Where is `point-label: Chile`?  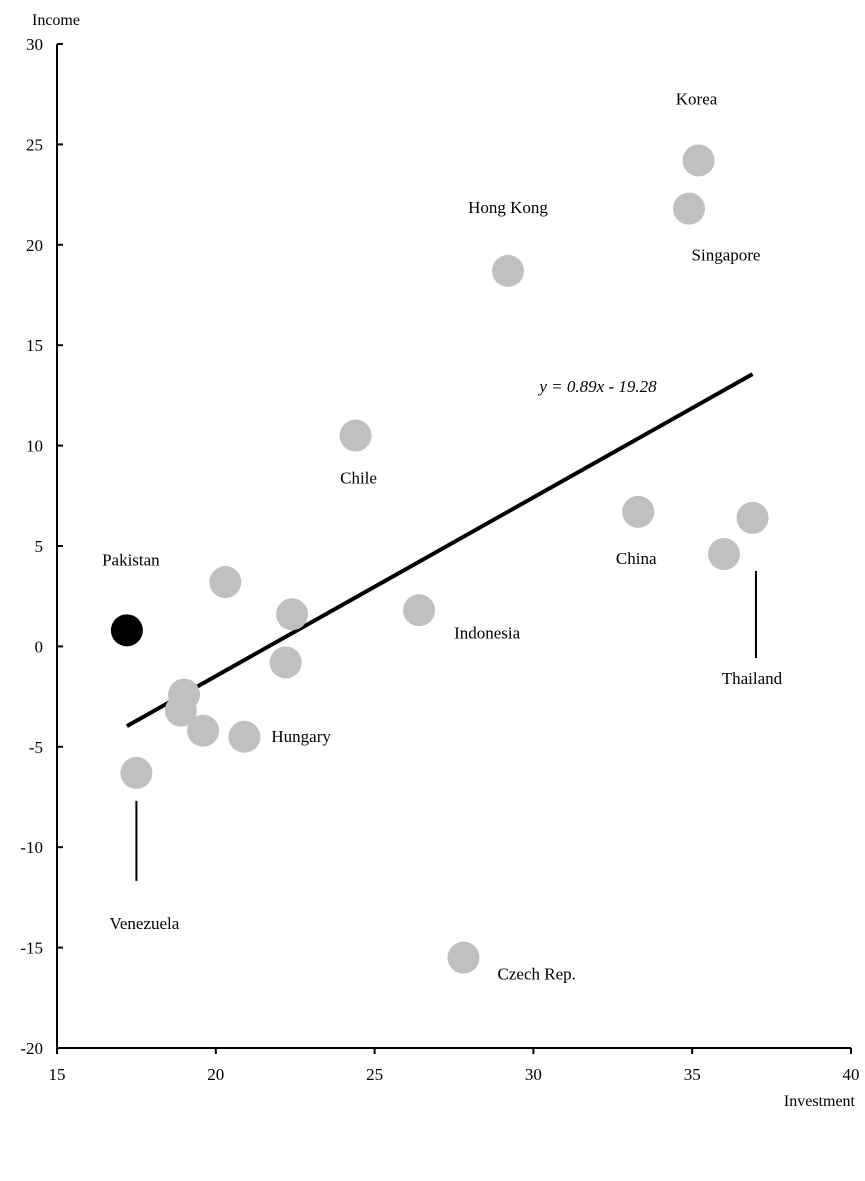 point-label: Chile is located at coordinates (358, 478).